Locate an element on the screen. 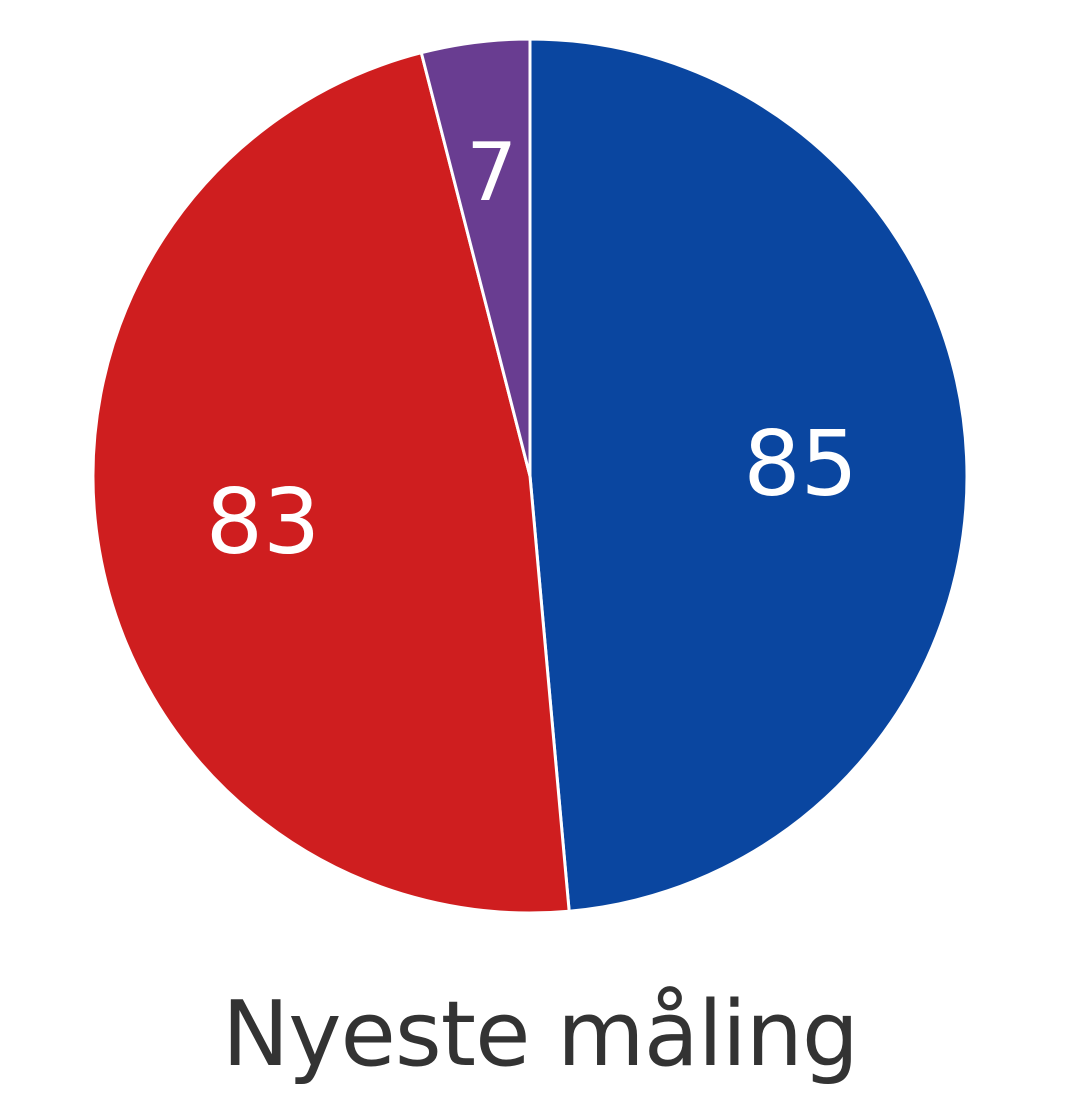 This screenshot has width=1080, height=1111. pie-slice-label-83: 83 is located at coordinates (263, 521).